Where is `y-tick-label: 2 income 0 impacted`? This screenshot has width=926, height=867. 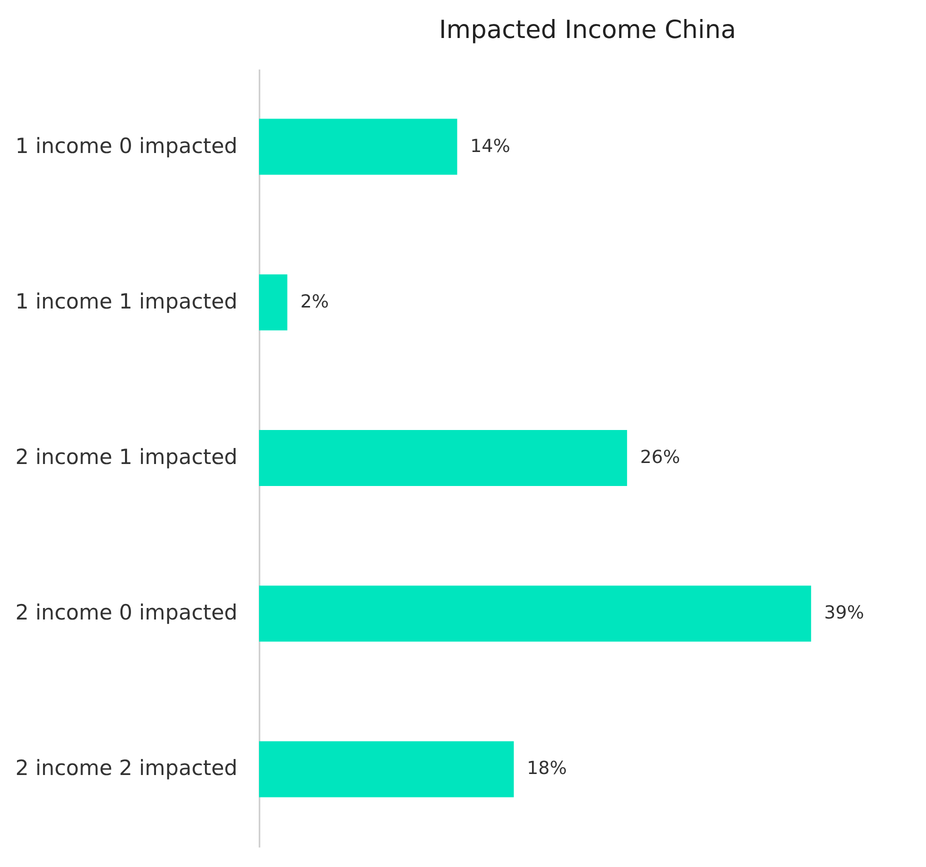
y-tick-label: 2 income 0 impacted is located at coordinates (126, 612).